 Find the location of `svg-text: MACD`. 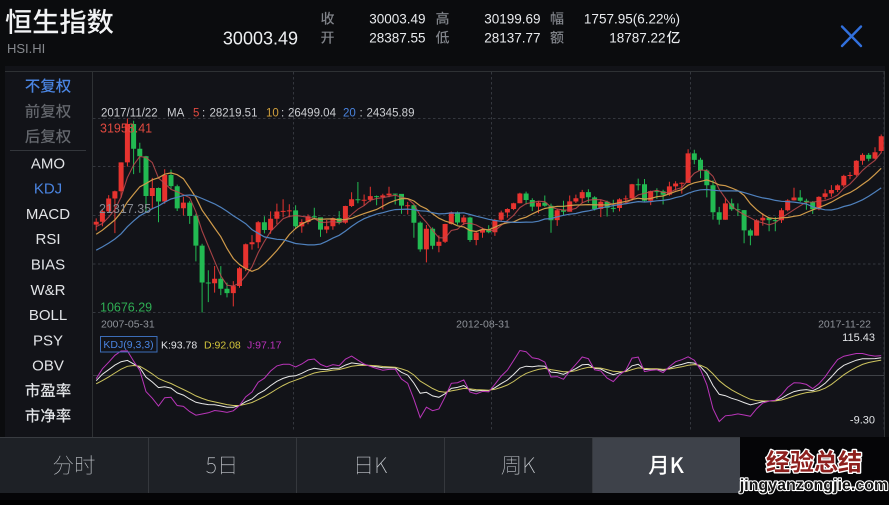

svg-text: MACD is located at coordinates (48, 214).